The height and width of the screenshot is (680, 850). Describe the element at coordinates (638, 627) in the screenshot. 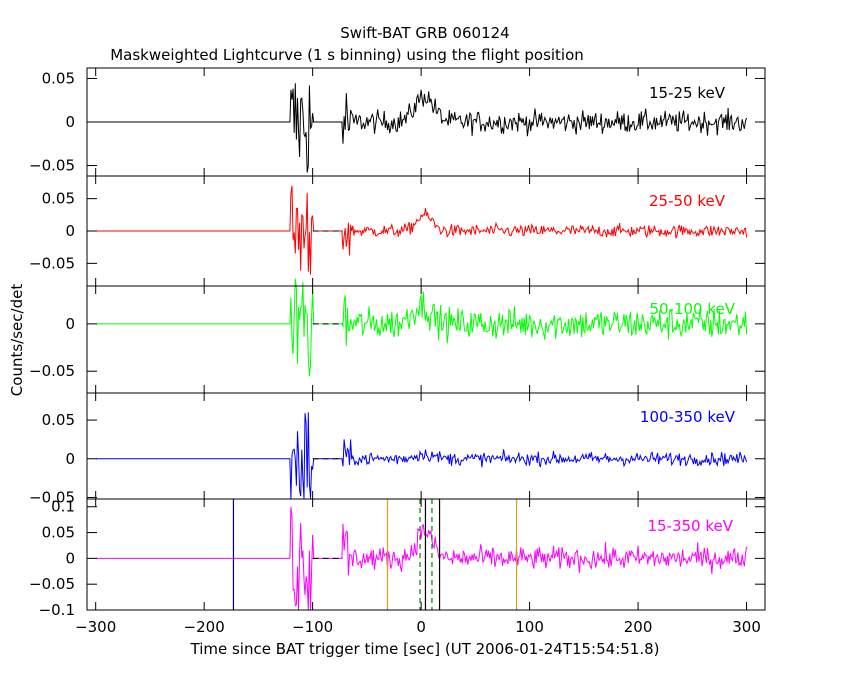

I see `x-tick-label: 200` at that location.